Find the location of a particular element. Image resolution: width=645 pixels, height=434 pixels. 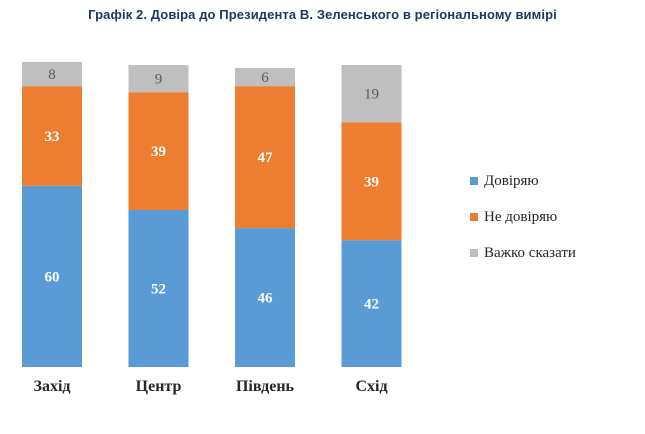

legend-label-distrust: Не довіряю is located at coordinates (521, 216).